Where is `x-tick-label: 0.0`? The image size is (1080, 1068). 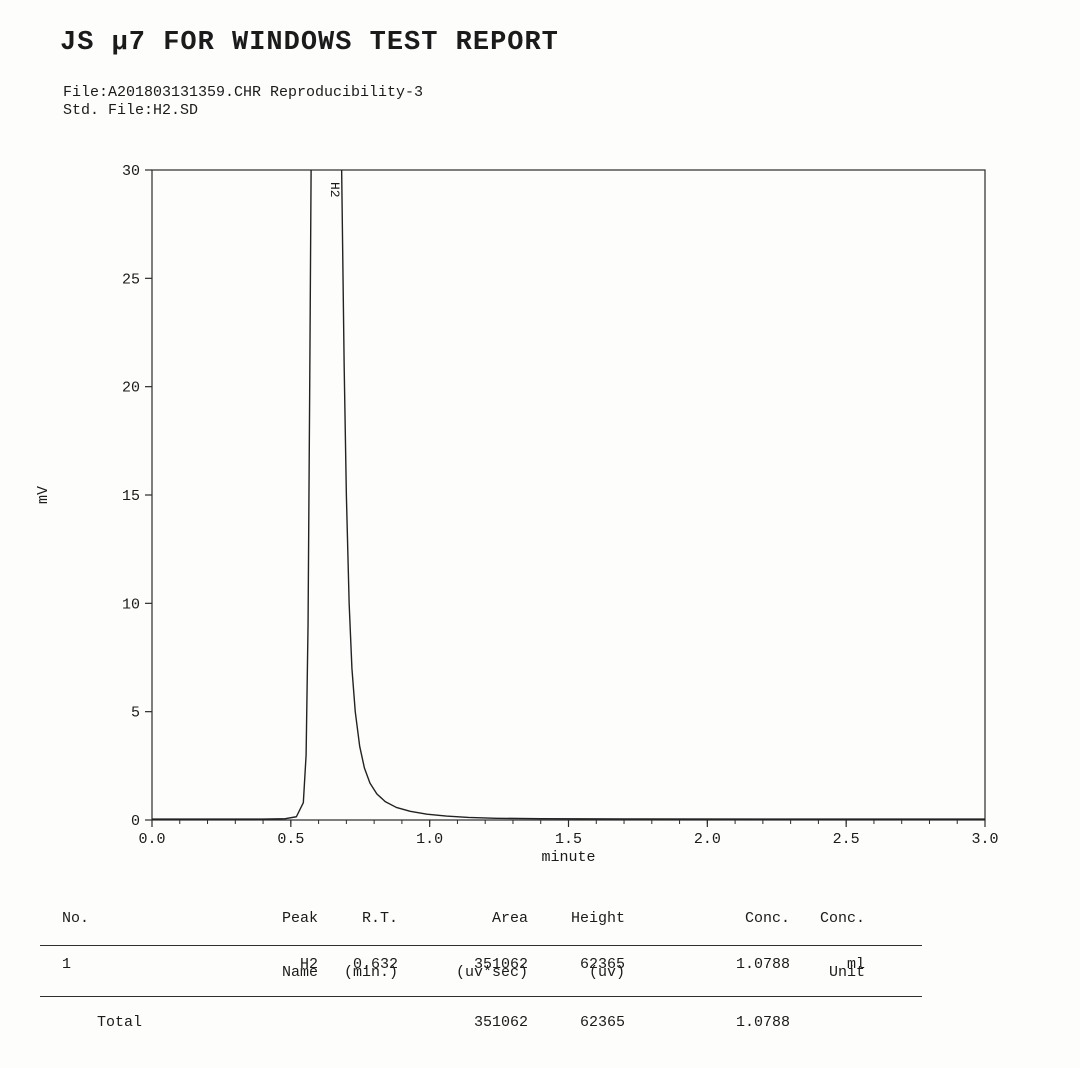
x-tick-label: 0.0 is located at coordinates (151, 839).